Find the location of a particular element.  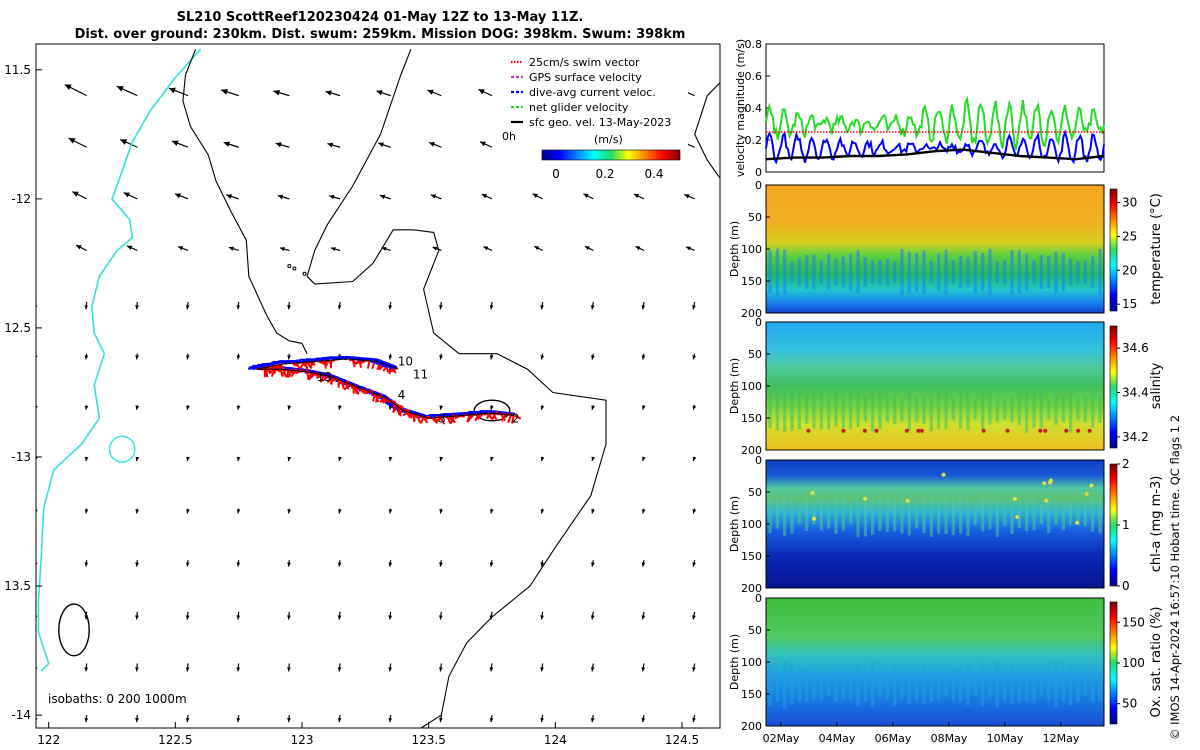

oxygen-section-y-tick-label: 50 is located at coordinates (755, 630).